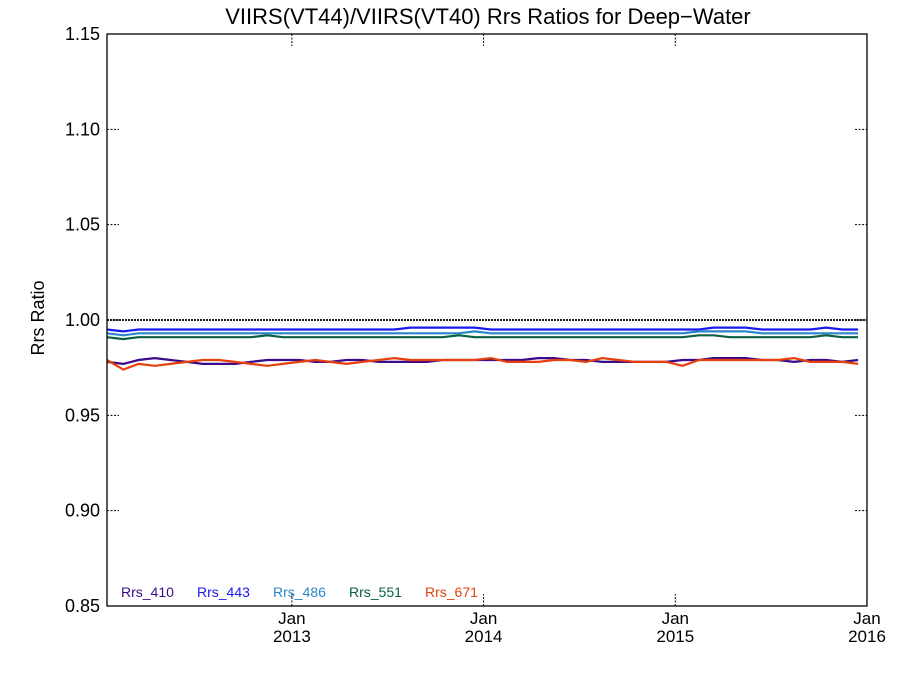  I want to click on y-tick-label: 1.05, so click(82, 225).